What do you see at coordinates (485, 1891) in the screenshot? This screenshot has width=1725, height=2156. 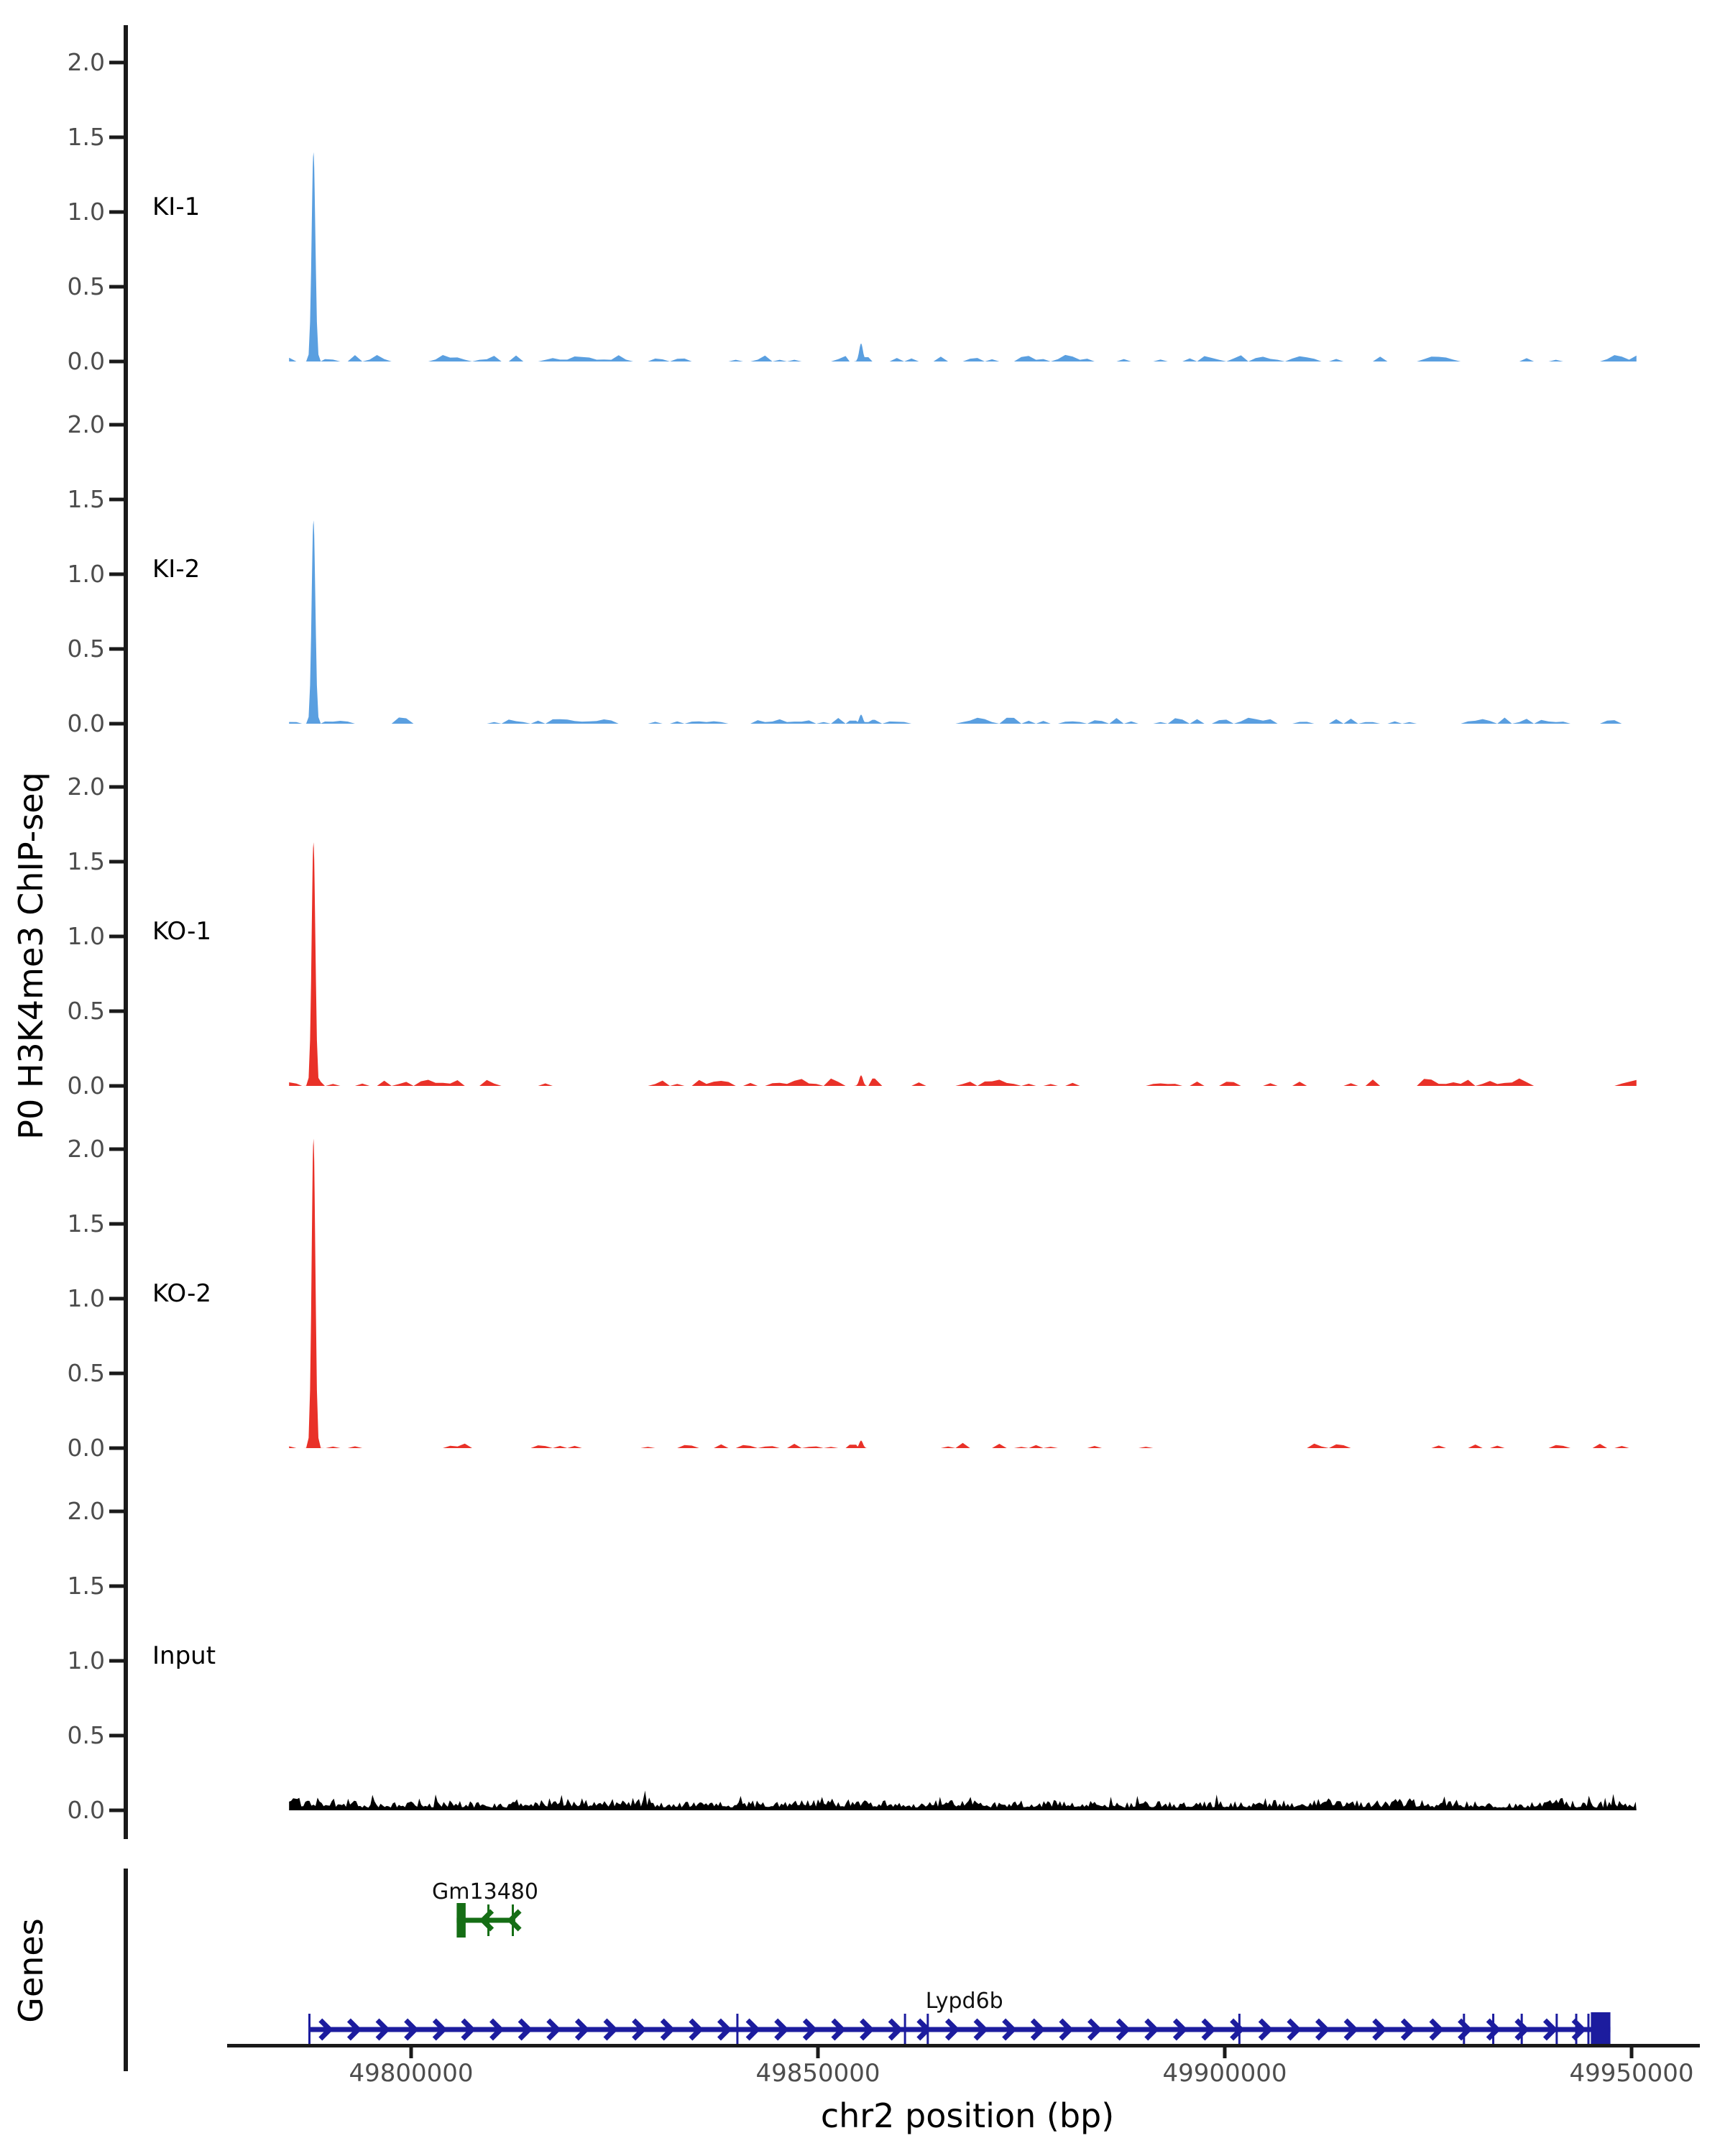 I see `gene-label-Gm13480: Gm13480` at bounding box center [485, 1891].